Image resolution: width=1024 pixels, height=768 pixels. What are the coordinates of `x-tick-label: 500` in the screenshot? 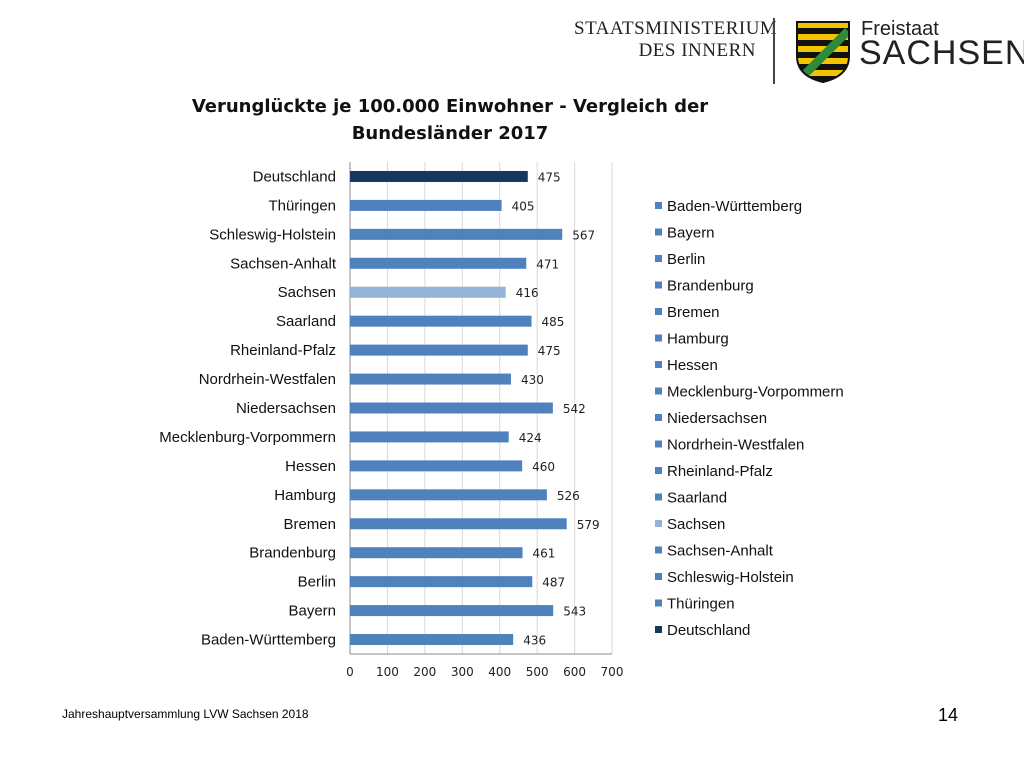 It's located at (537, 672).